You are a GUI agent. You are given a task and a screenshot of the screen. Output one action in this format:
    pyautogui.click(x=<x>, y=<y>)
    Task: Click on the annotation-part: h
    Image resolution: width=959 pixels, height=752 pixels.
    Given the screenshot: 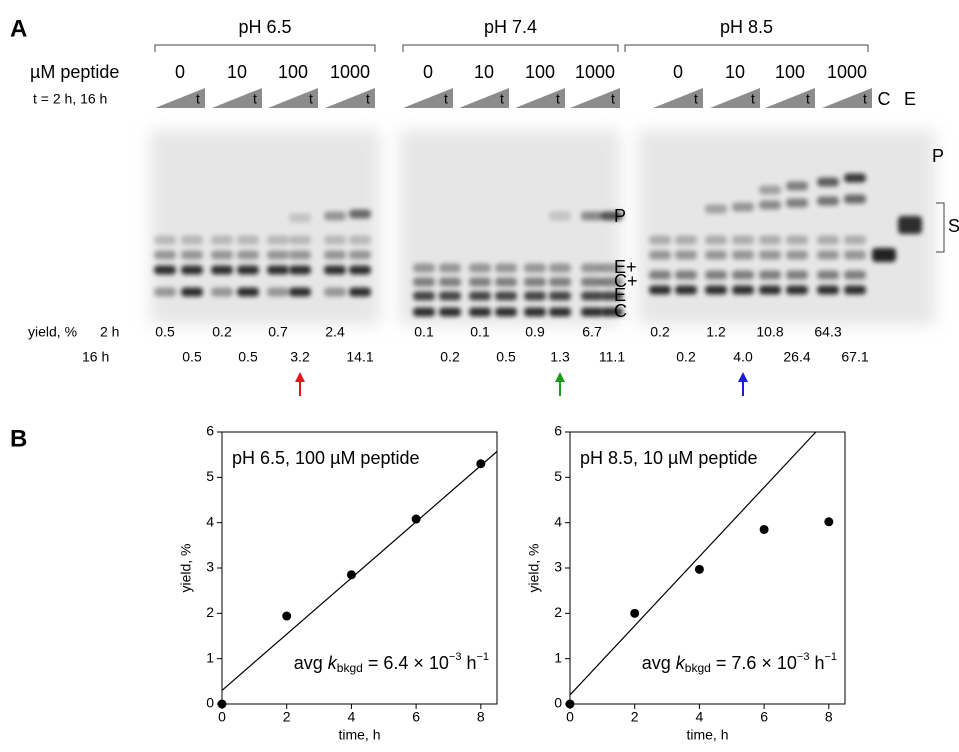 What is the action you would take?
    pyautogui.click(x=816, y=663)
    